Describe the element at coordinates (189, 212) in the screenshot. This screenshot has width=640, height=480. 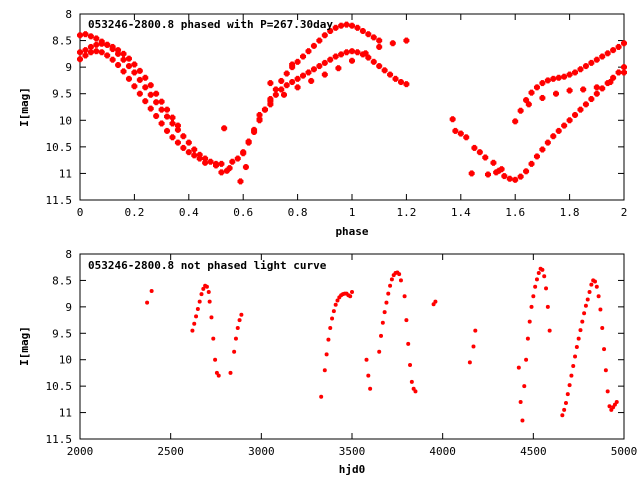
I see `phased-x-tick-label: 0.4` at that location.